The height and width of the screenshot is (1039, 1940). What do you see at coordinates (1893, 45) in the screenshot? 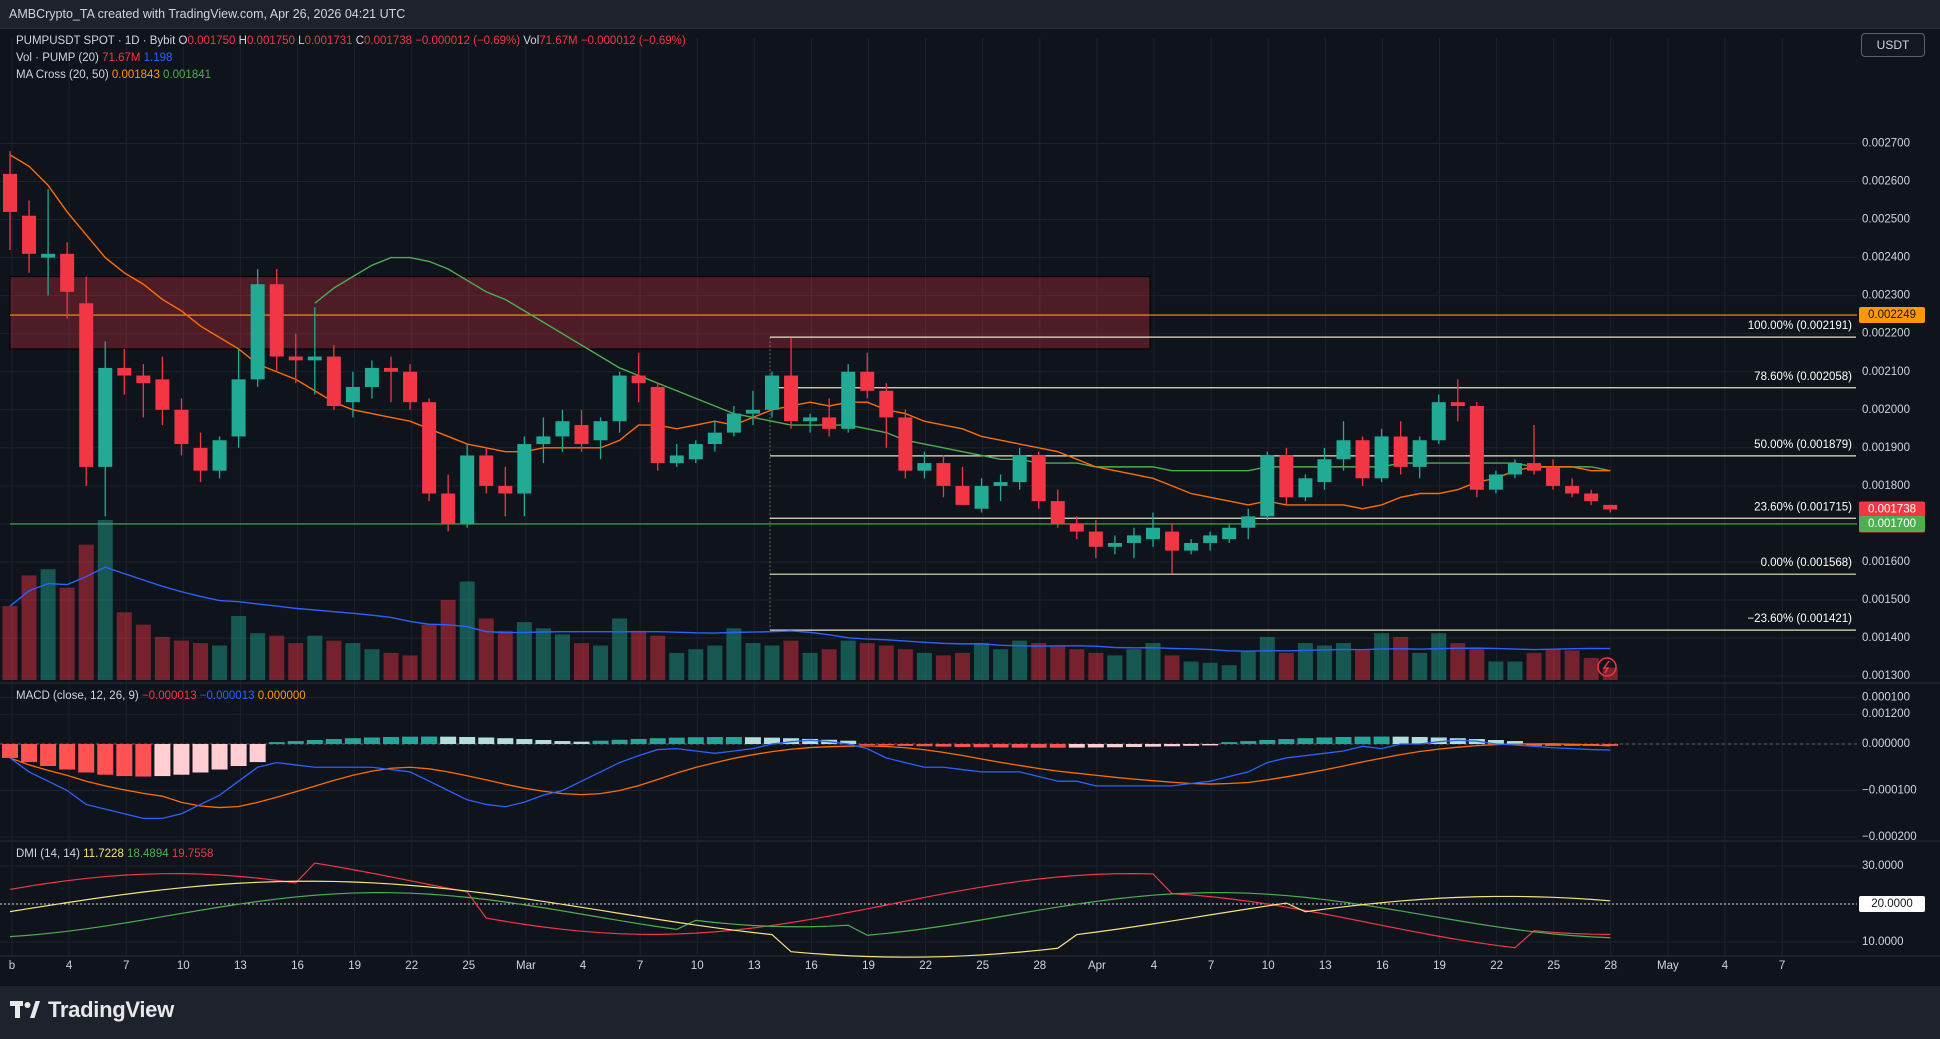
I see `currency-button: USDT` at bounding box center [1893, 45].